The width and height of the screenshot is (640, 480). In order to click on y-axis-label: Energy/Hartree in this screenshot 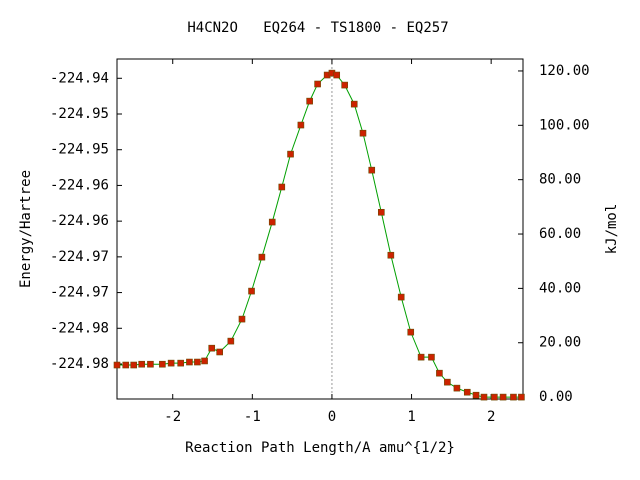, I will do `click(26, 229)`.